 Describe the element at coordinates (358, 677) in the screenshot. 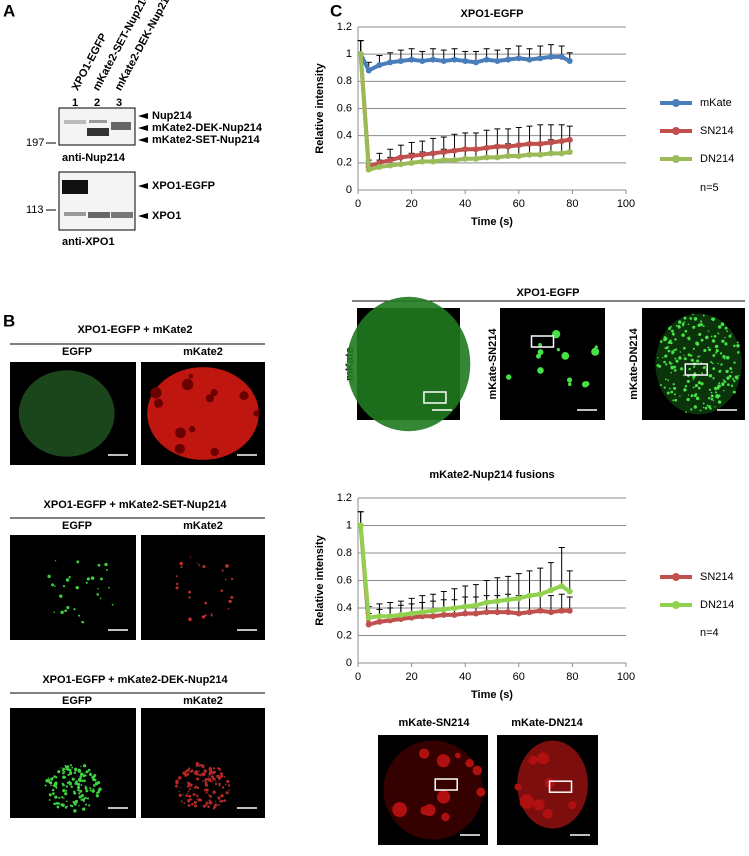

I see `x-tick-label: 0` at that location.